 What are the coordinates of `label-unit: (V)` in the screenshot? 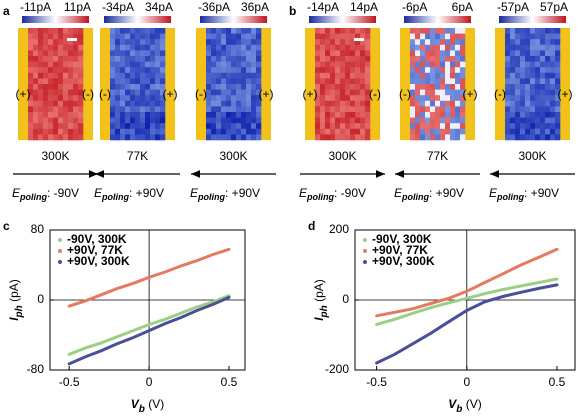 It's located at (154, 404).